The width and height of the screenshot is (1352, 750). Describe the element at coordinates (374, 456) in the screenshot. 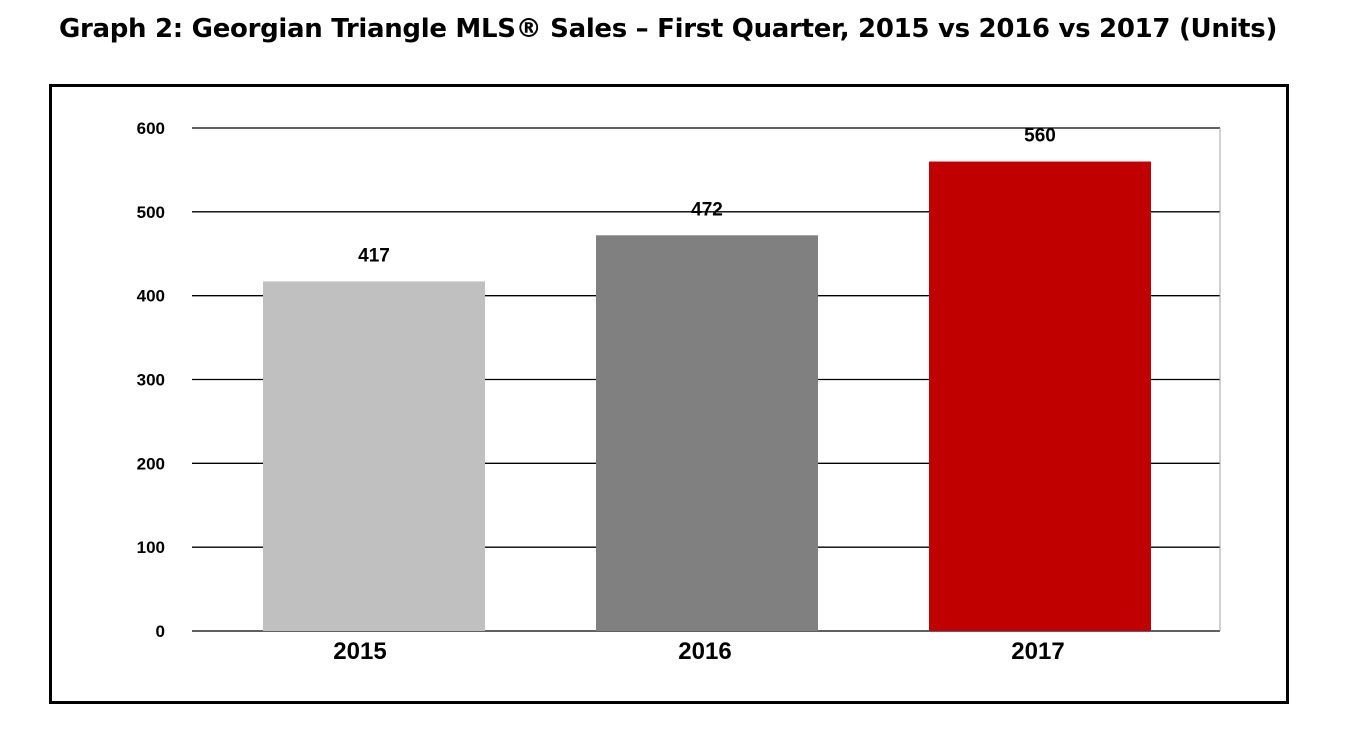

I see `bar-2015` at that location.